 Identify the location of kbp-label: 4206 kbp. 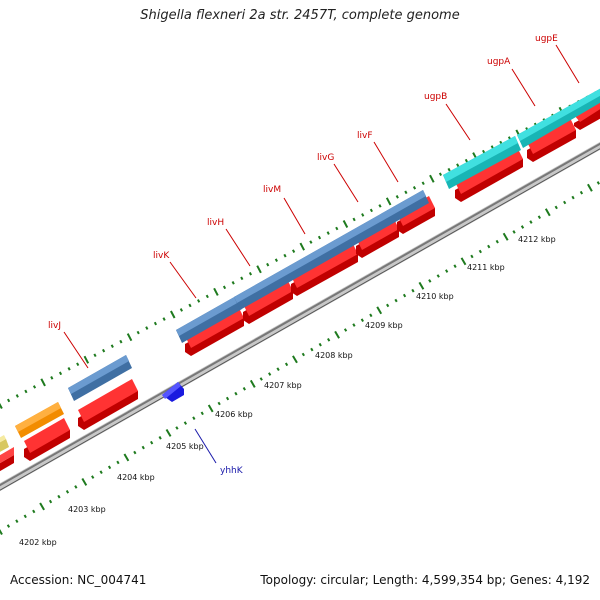
(234, 414).